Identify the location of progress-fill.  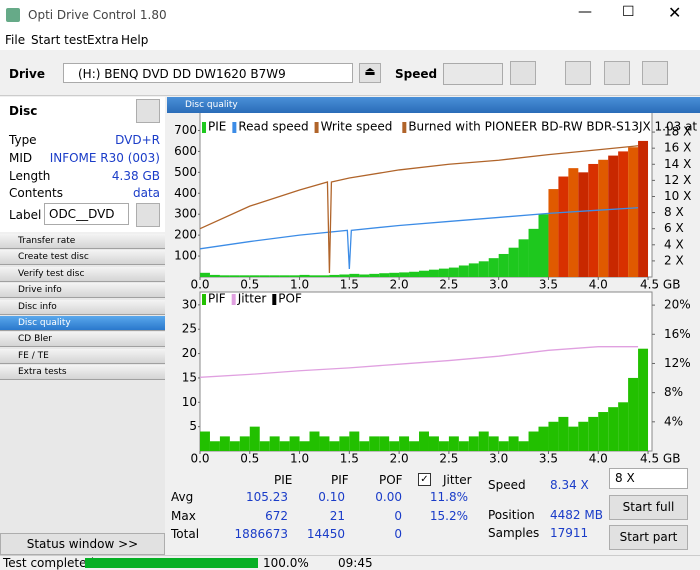
(171, 563).